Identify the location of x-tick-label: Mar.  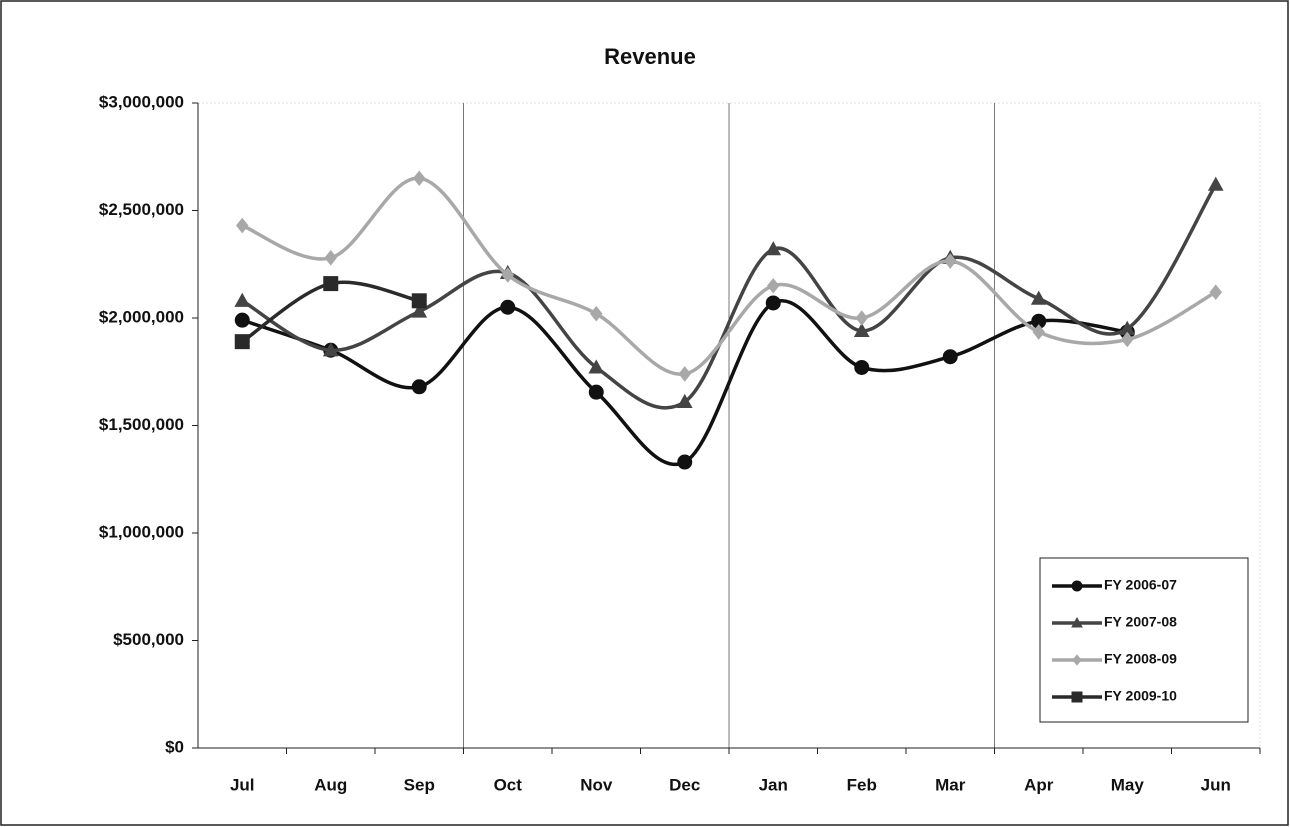
(950, 784).